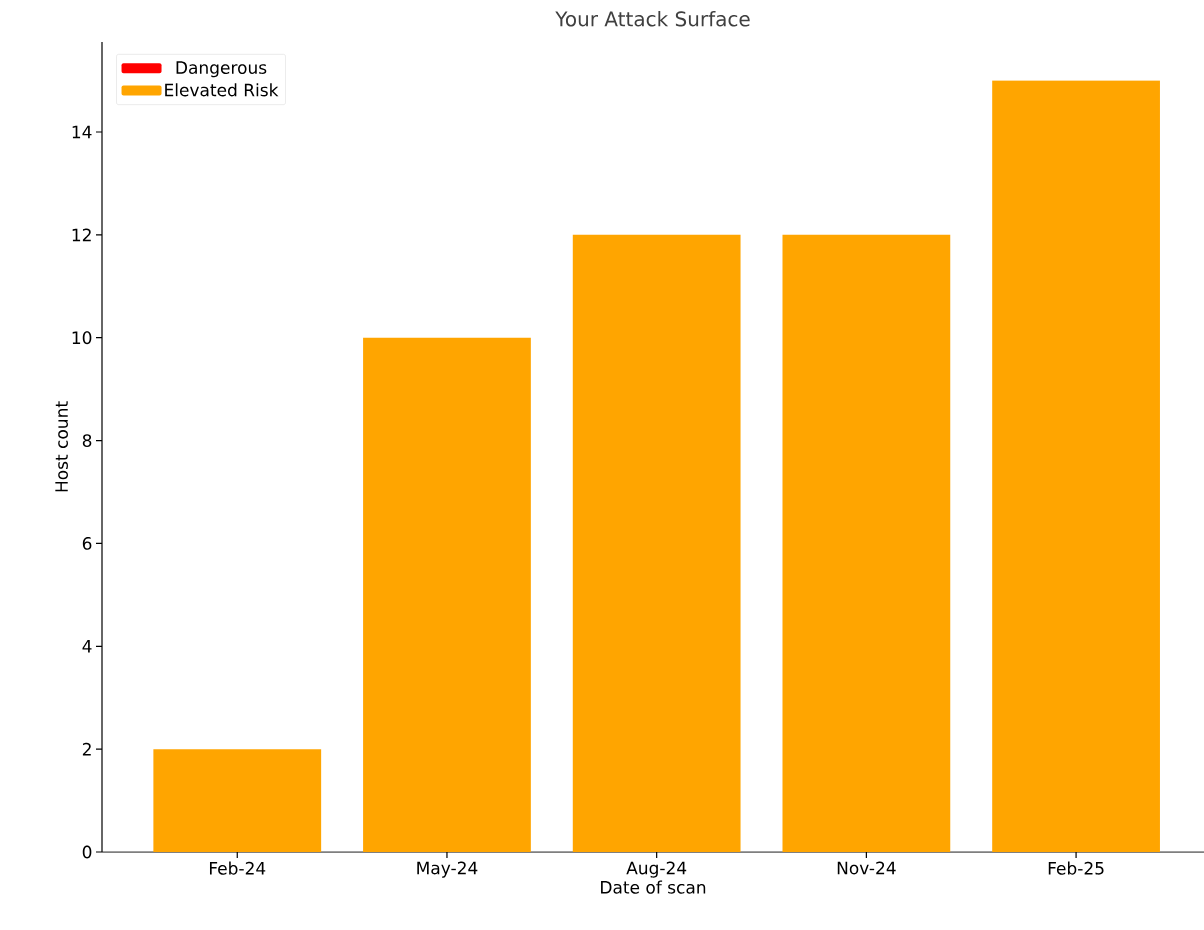 This screenshot has width=1204, height=930. Describe the element at coordinates (86, 749) in the screenshot. I see `y-tick-label: 2` at that location.